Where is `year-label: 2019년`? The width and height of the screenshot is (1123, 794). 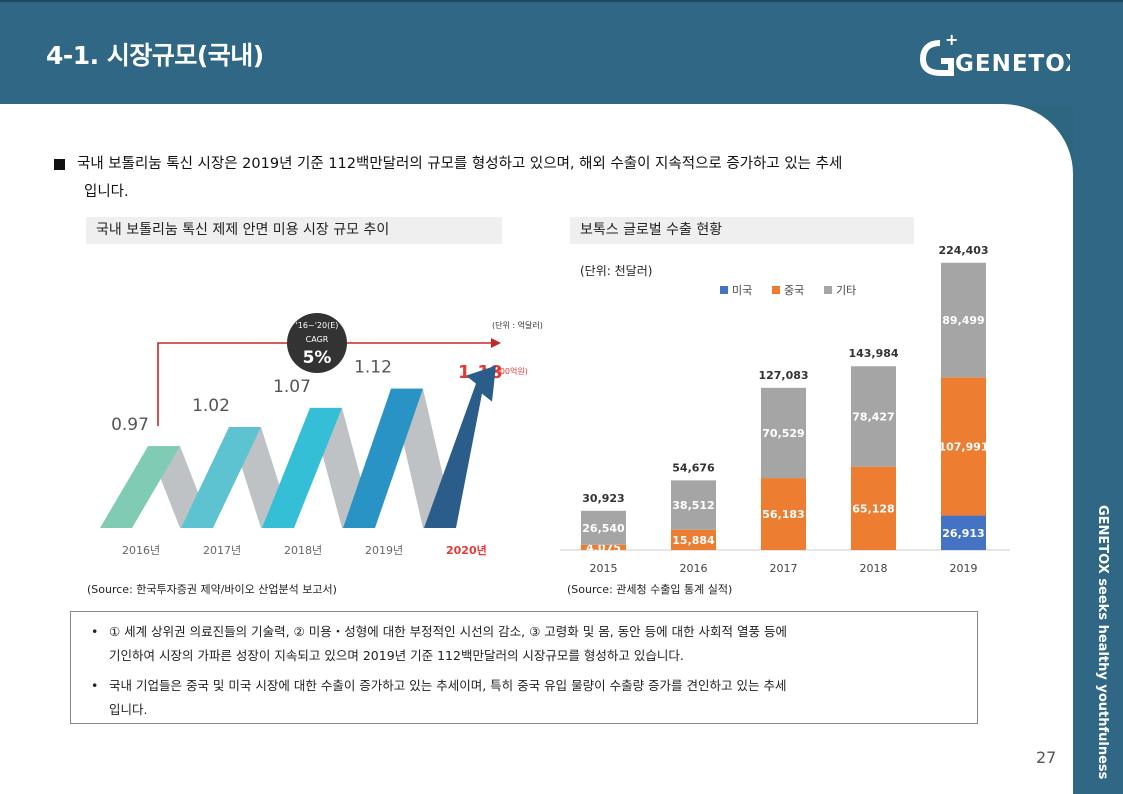 year-label: 2019년 is located at coordinates (384, 550).